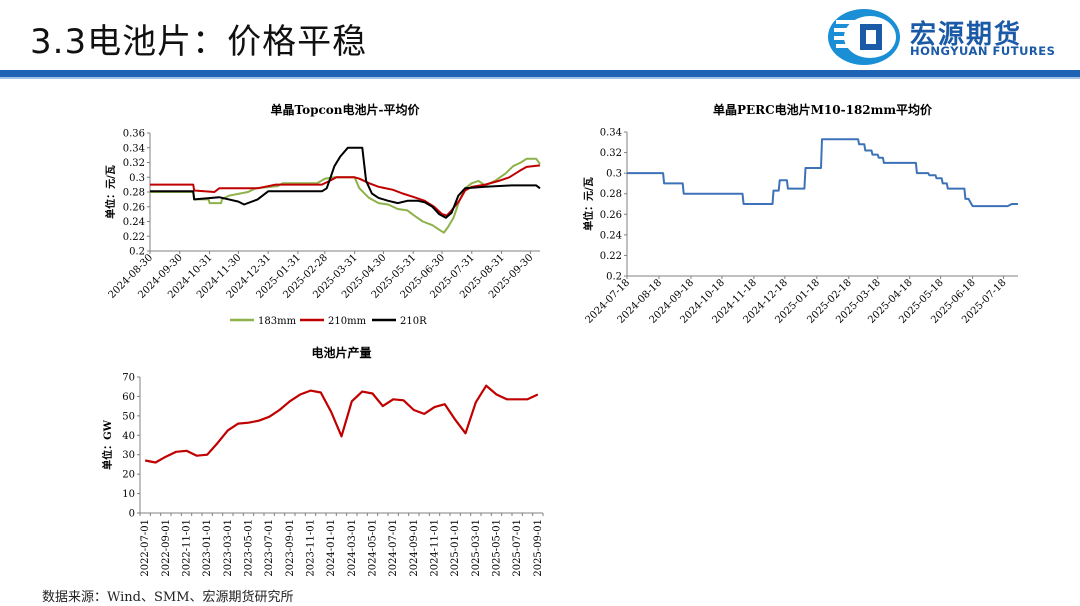 This screenshot has width=1080, height=606. I want to click on chart-title: 电池片产量, so click(341, 352).